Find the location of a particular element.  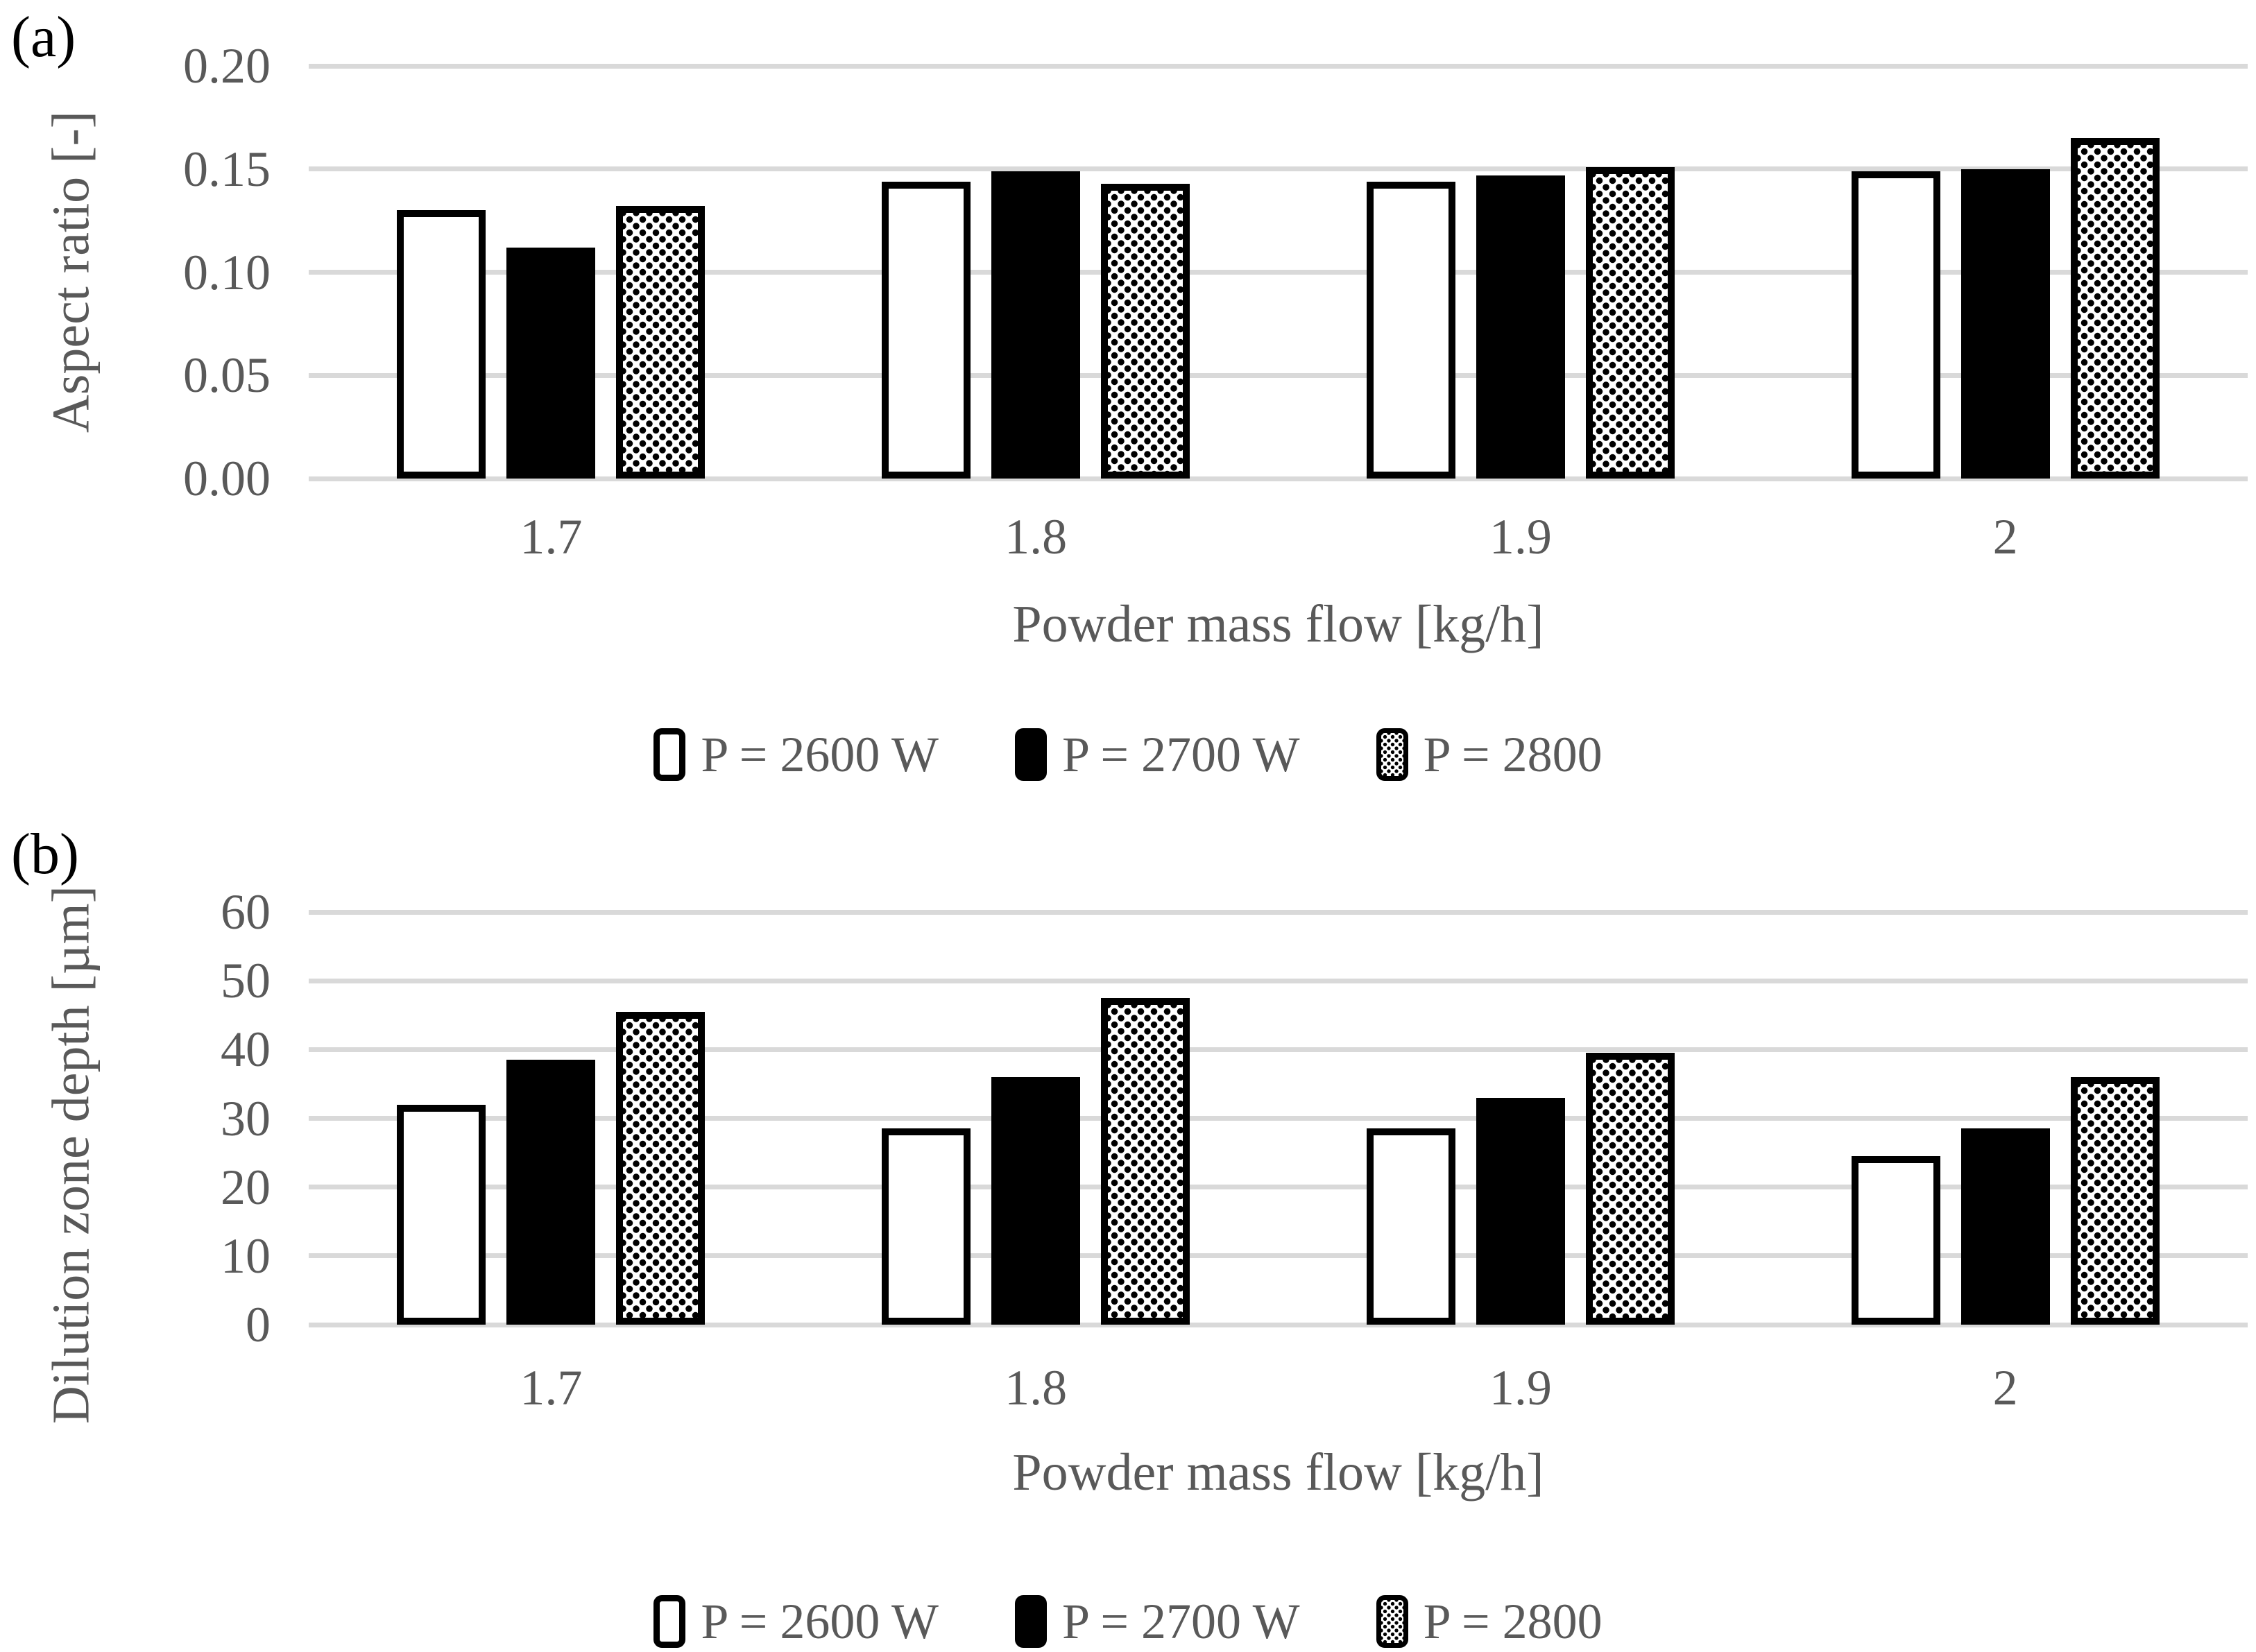

legend-b: P = 2600 W P = 2700 W P = 2800 is located at coordinates (1128, 1620).